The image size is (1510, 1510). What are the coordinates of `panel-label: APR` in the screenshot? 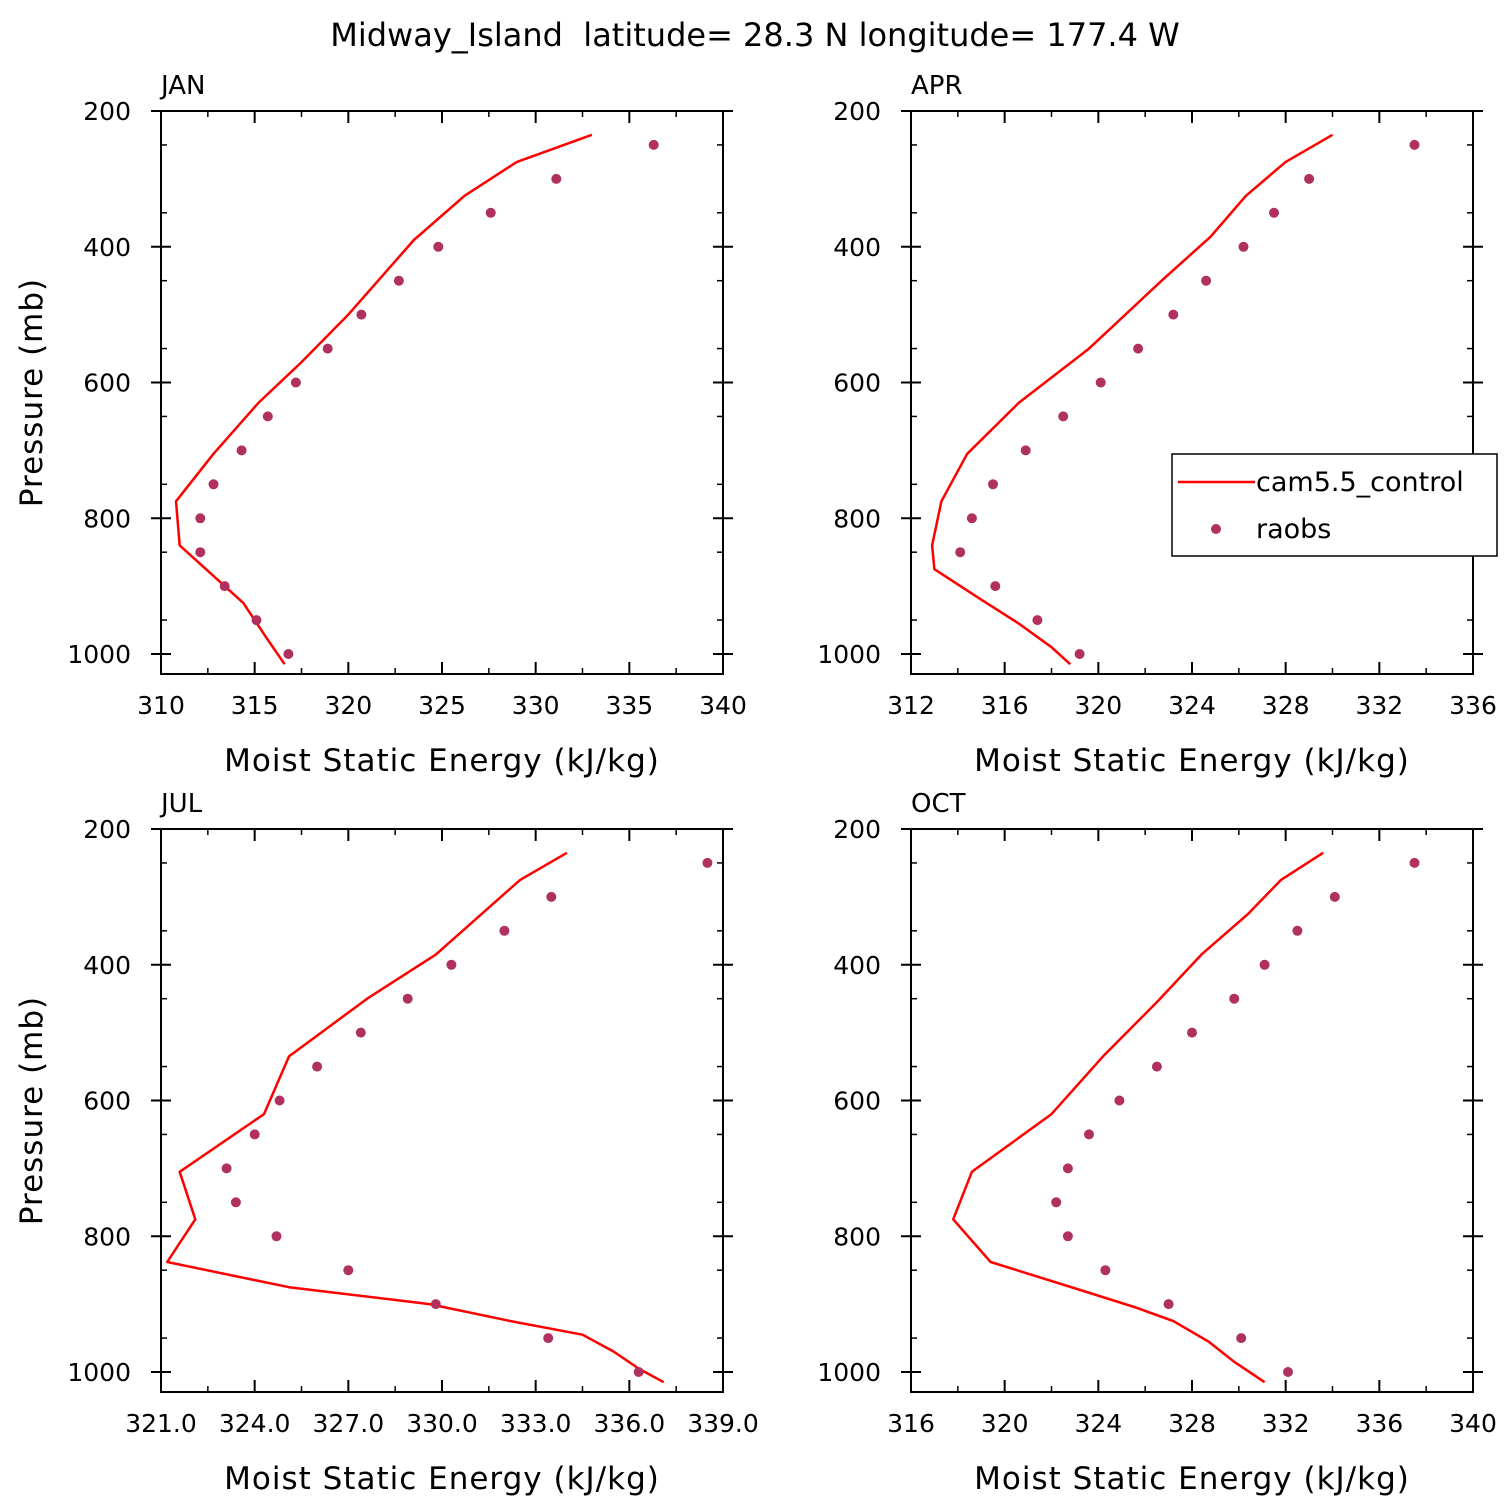 It's located at (937, 86).